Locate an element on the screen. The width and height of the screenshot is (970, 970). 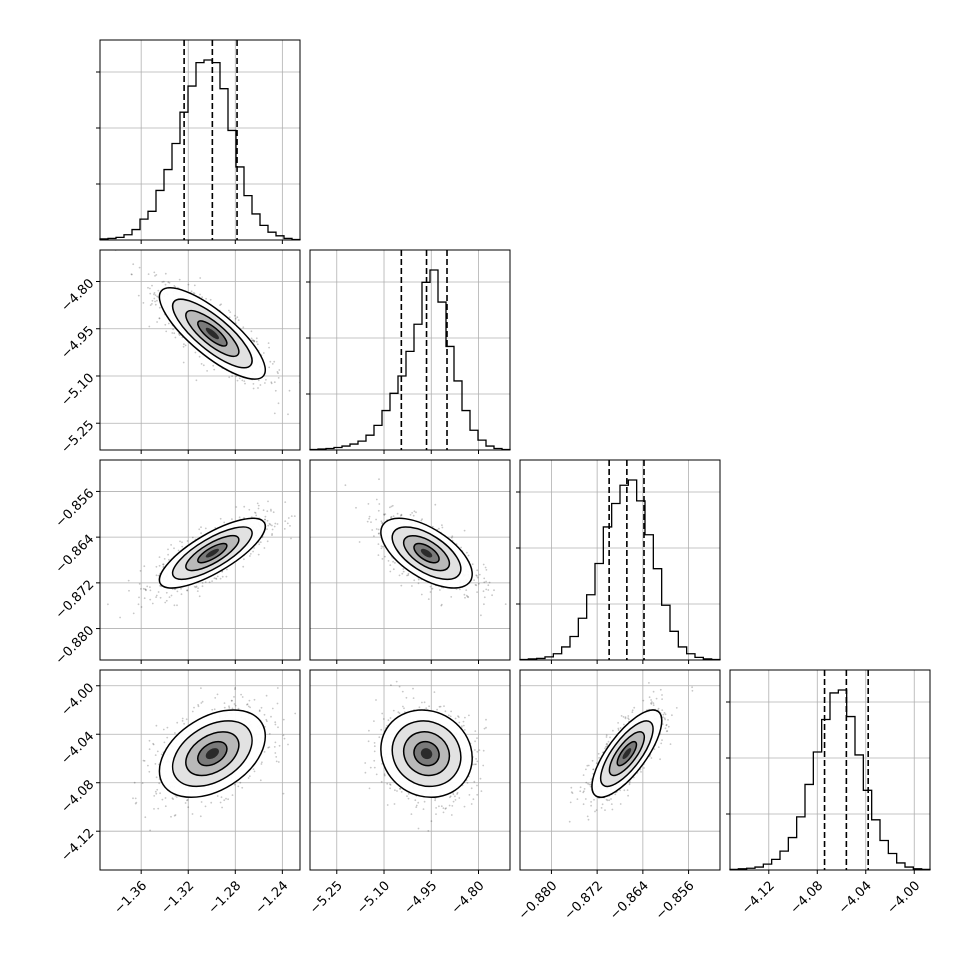
histogram-step is located at coordinates (200, 150).